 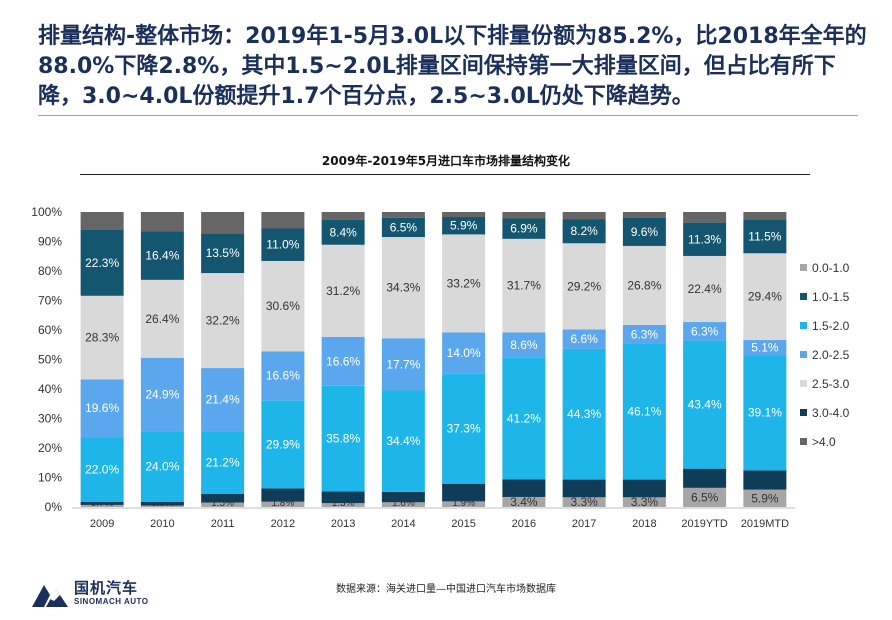 I want to click on data-label: 6.3%, so click(x=705, y=331).